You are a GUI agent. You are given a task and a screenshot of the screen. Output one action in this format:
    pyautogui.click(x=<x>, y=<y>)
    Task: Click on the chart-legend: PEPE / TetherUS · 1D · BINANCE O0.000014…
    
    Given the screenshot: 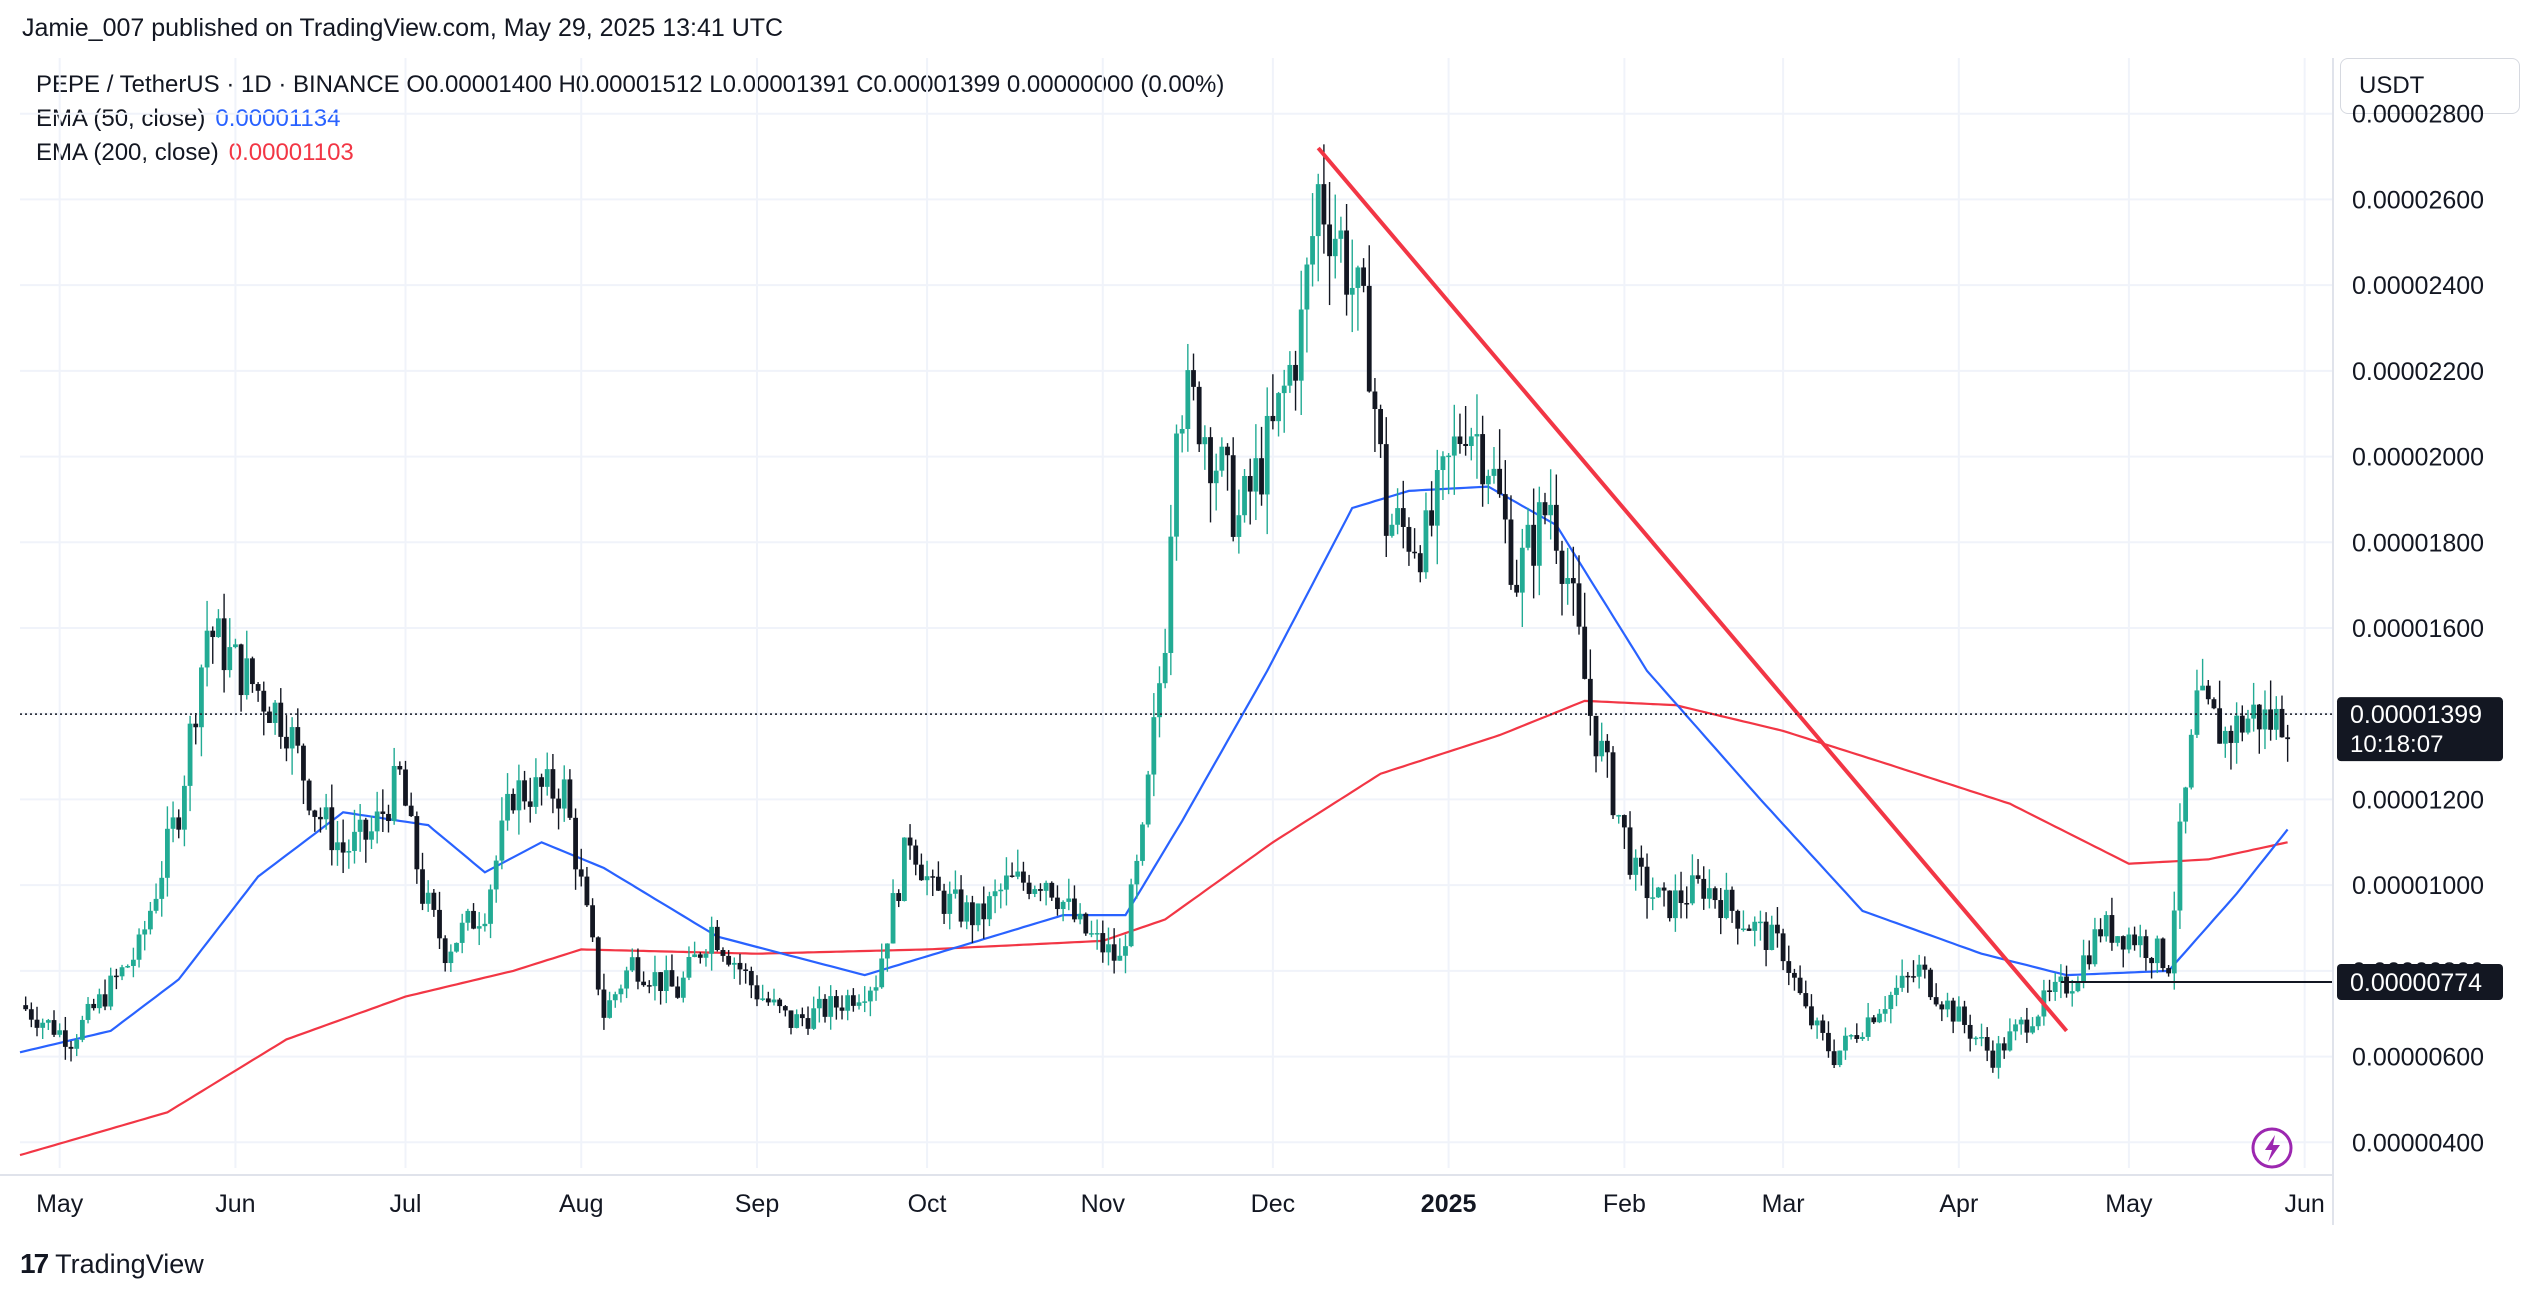 What is the action you would take?
    pyautogui.click(x=630, y=119)
    